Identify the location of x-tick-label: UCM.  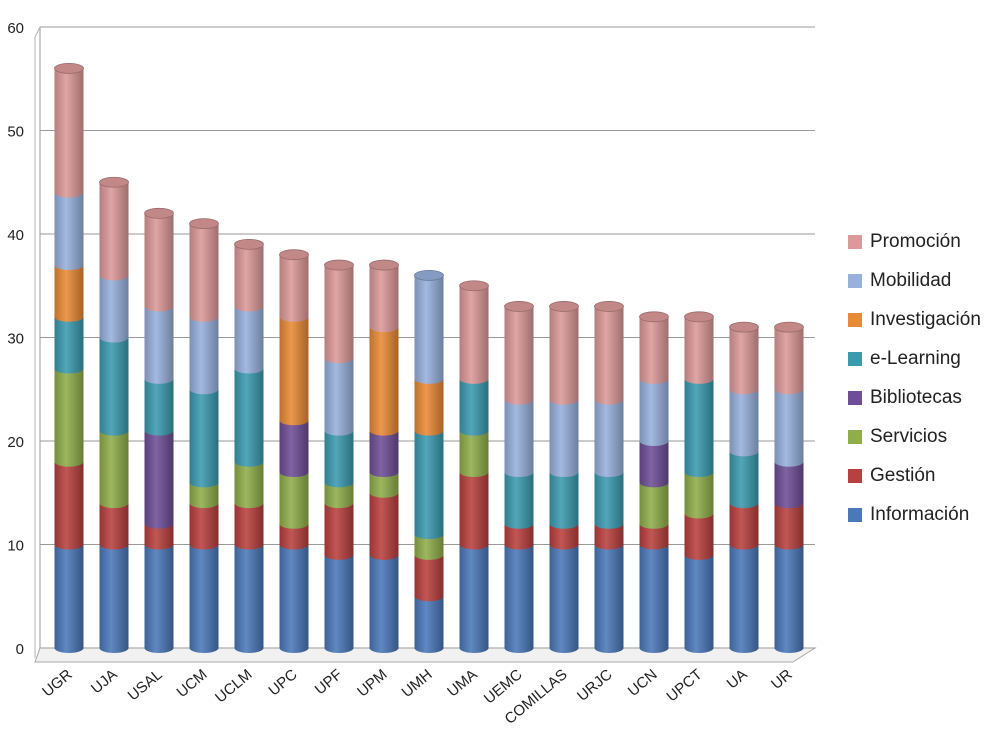
(191, 683).